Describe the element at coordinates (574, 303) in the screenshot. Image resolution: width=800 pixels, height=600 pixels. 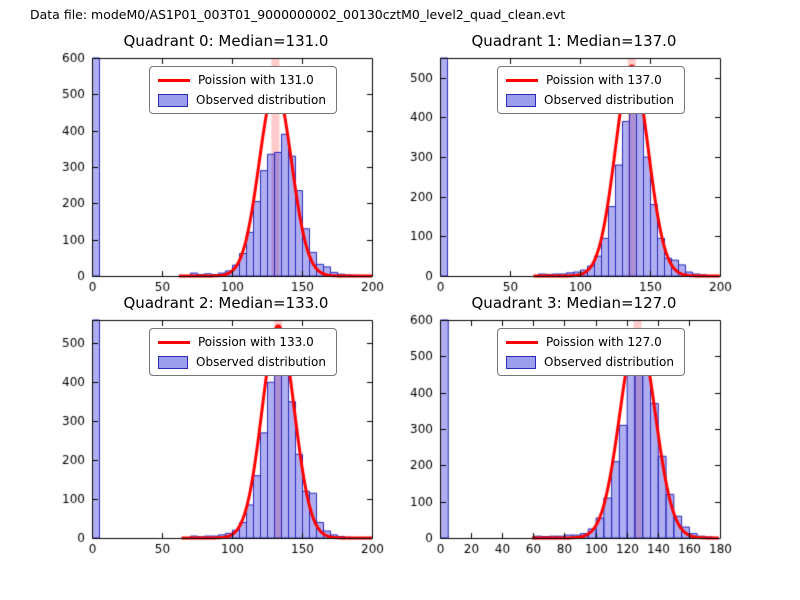
I see `quadrant-3-title: Quadrant 3: Median=127.0` at that location.